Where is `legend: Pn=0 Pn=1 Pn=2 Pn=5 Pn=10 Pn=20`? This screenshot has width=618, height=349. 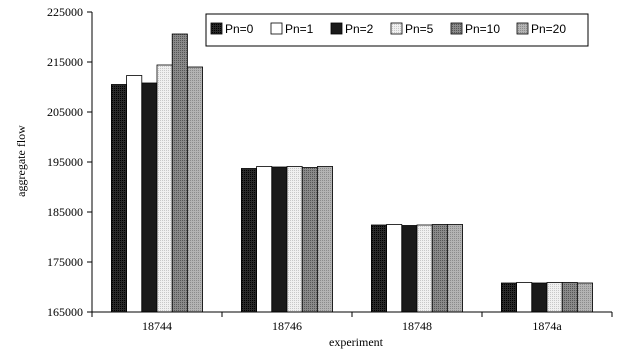 legend: Pn=0 Pn=1 Pn=2 Pn=5 Pn=10 Pn=20 is located at coordinates (397, 30).